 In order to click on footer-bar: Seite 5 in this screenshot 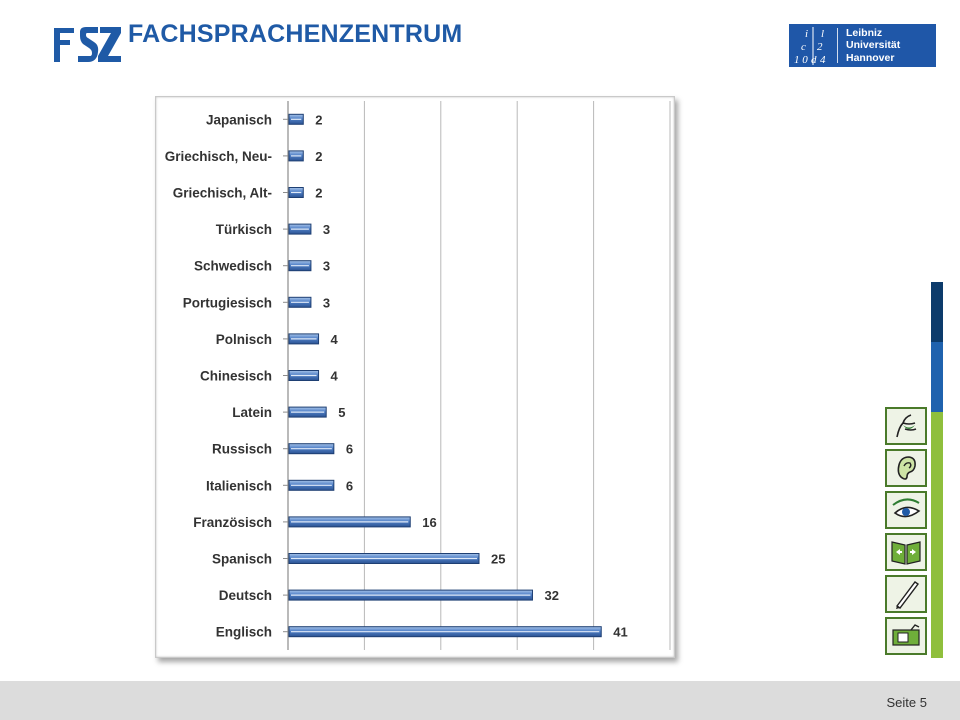, I will do `click(480, 700)`.